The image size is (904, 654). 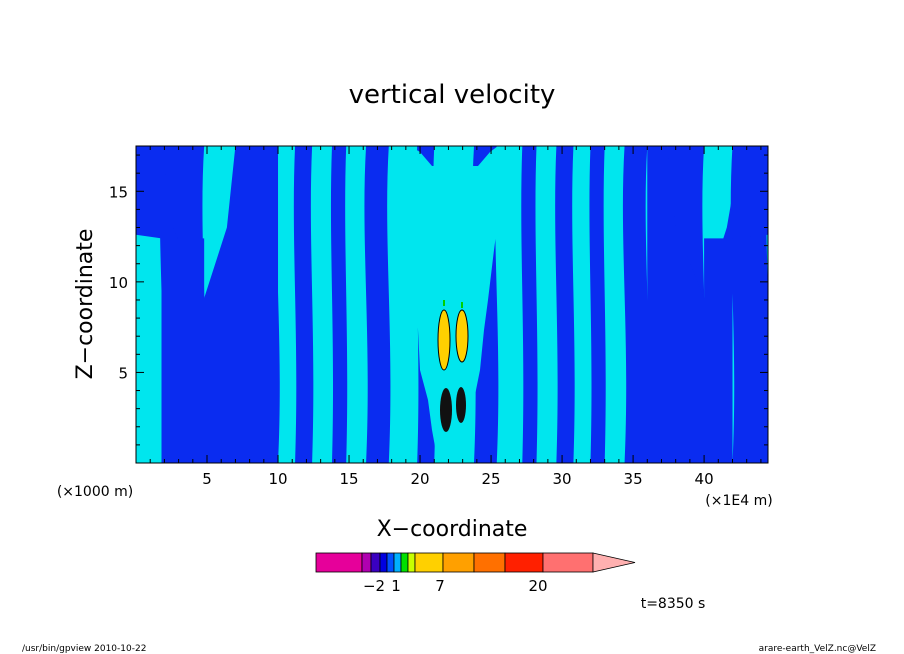 What do you see at coordinates (95, 492) in the screenshot?
I see `x-unit-label: (×1000 m)` at bounding box center [95, 492].